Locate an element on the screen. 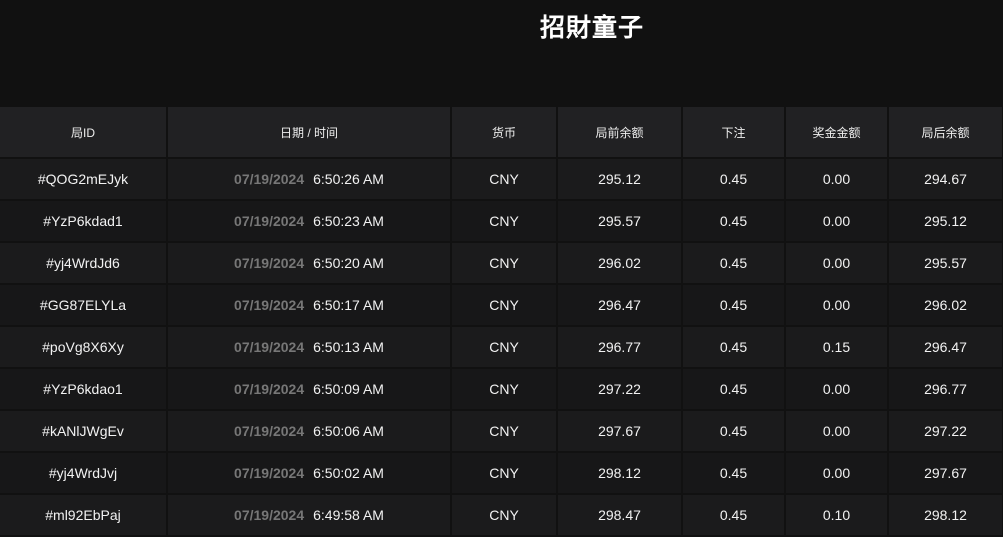 This screenshot has width=1003, height=537. datetime-cell: 07/19/2024 6:49:58 AM is located at coordinates (309, 515).